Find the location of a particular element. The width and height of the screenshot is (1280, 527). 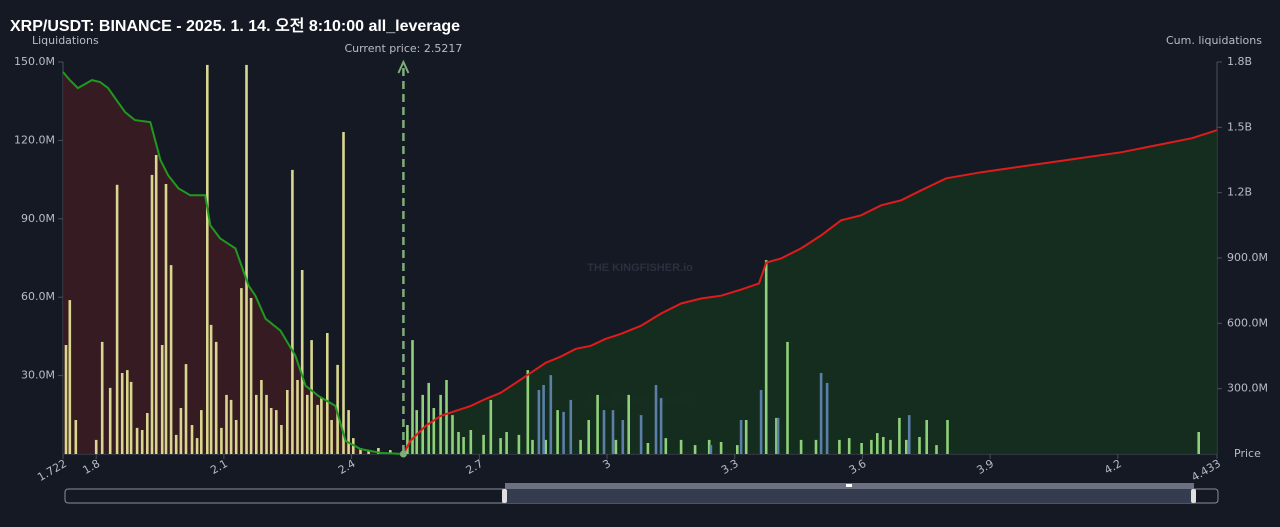

scroll-thumb is located at coordinates (849, 496).